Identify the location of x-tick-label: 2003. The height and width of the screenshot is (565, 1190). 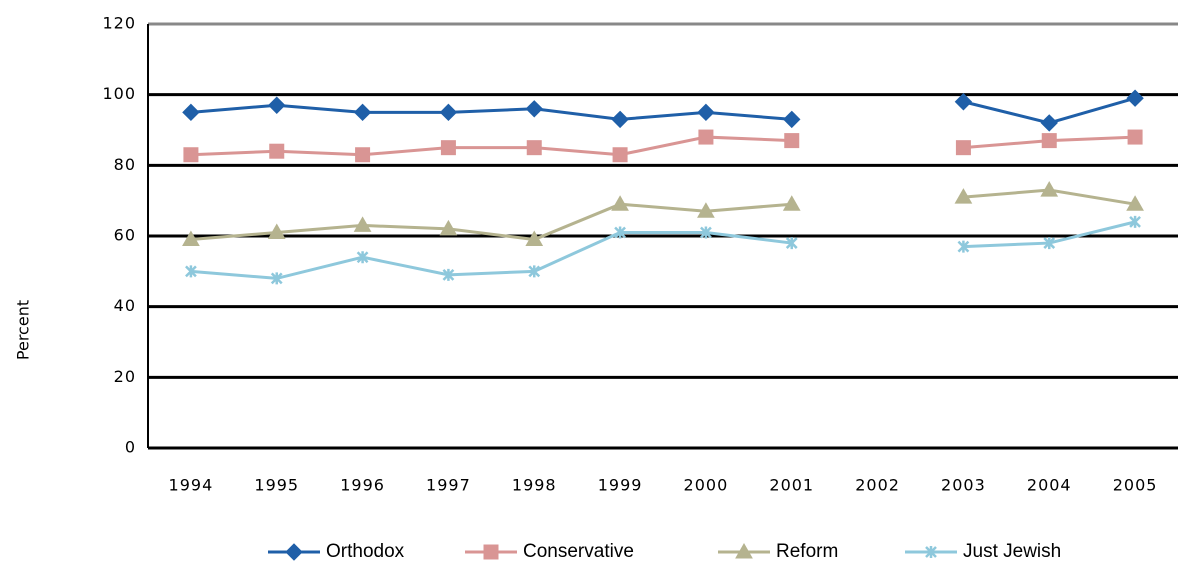
(963, 485).